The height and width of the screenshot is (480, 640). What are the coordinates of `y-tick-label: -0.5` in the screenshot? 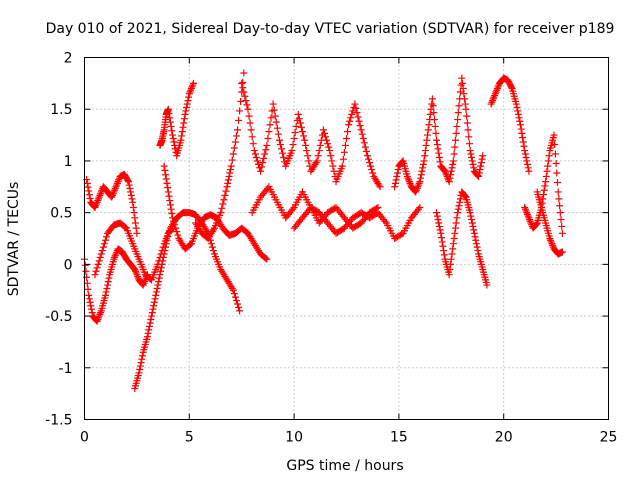 It's located at (58, 317).